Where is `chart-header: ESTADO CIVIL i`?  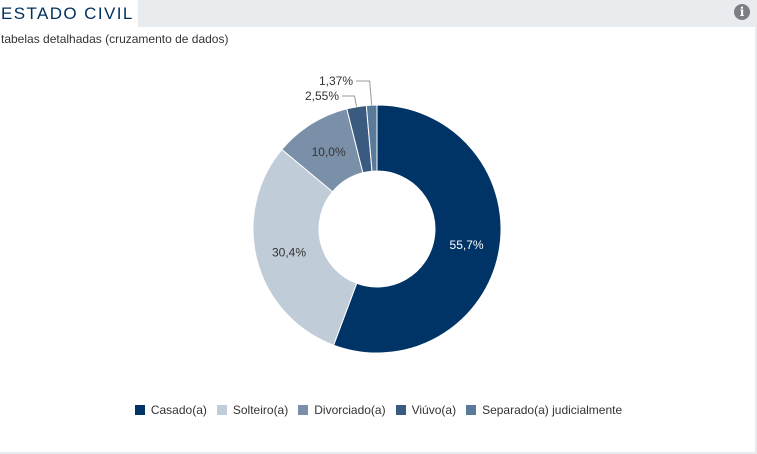 chart-header: ESTADO CIVIL i is located at coordinates (378, 13).